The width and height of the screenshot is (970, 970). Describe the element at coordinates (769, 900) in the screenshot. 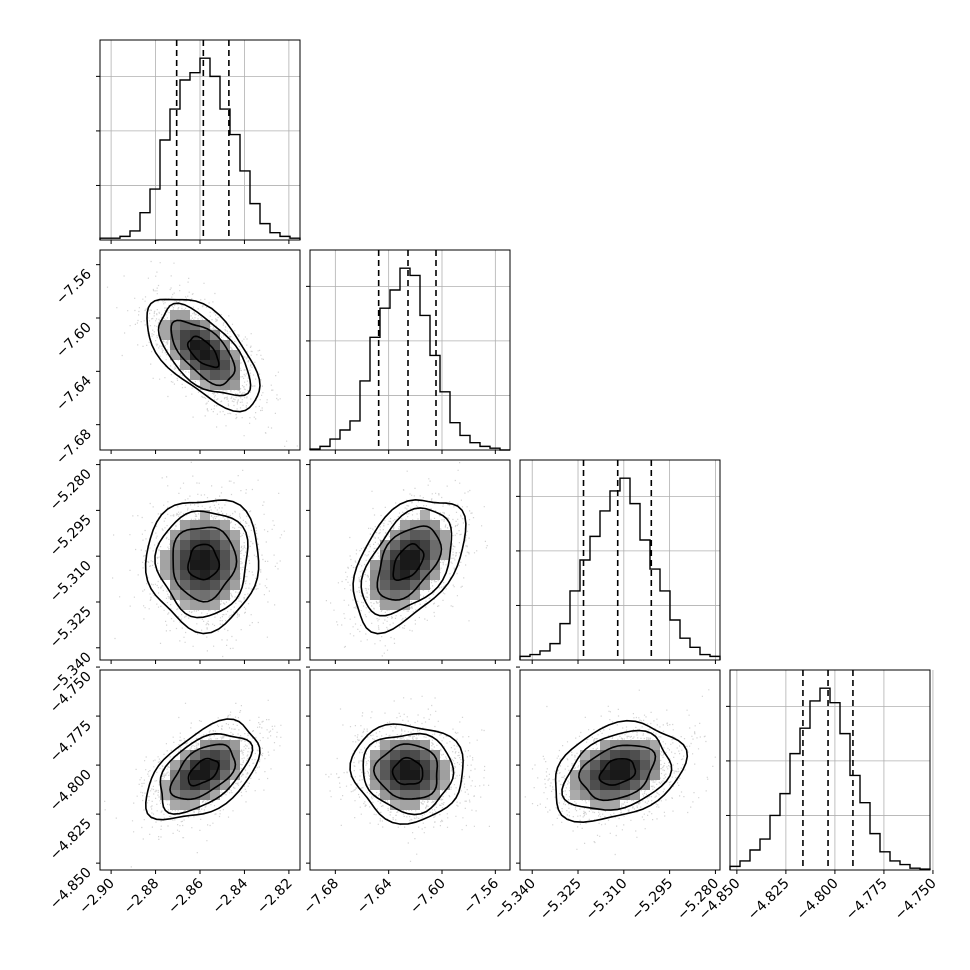

I see `xtick-label-3-1: −4.825` at that location.